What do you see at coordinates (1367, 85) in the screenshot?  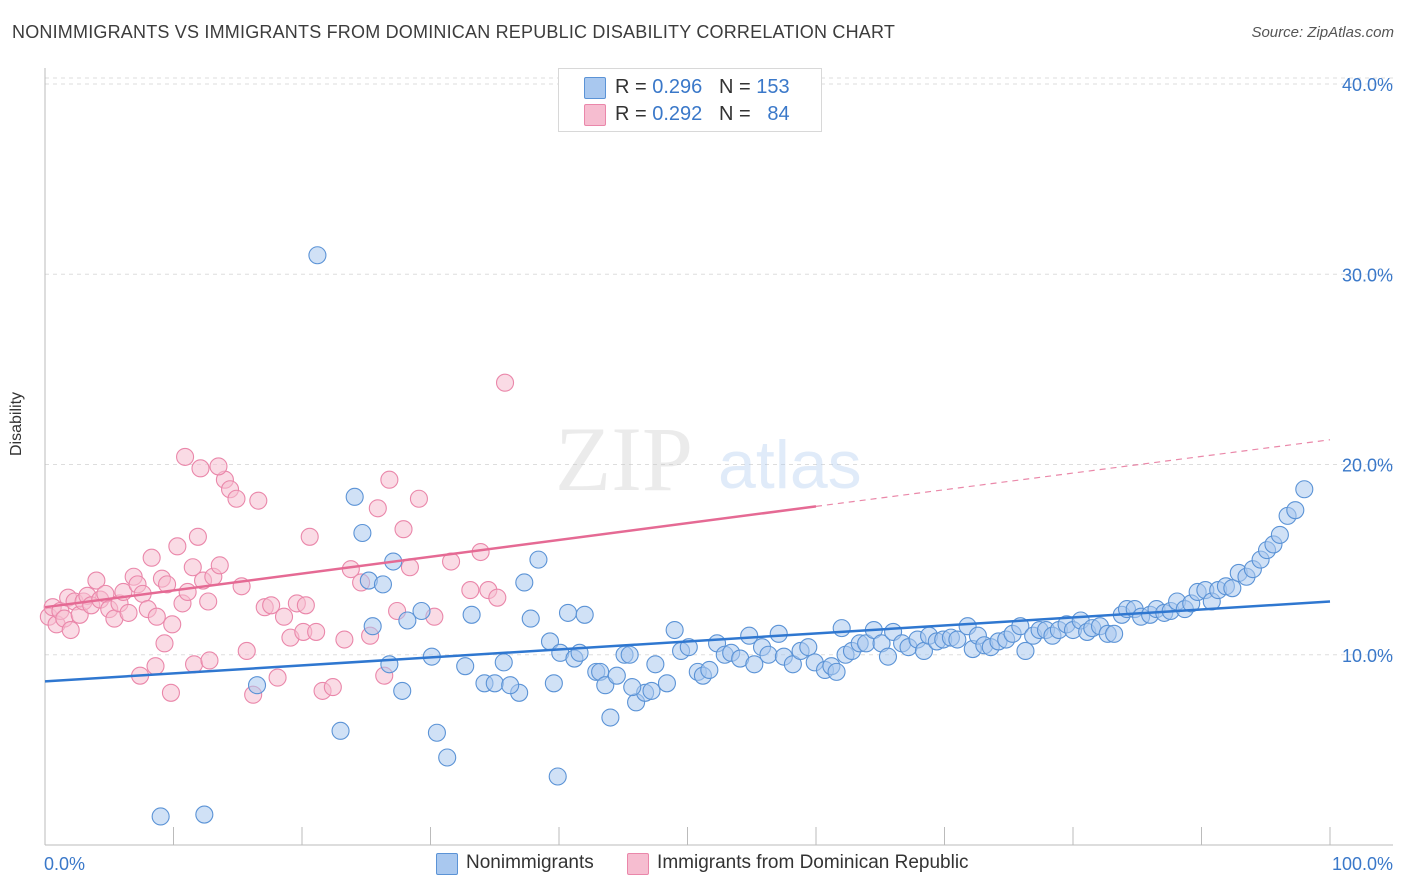 I see `y-tick-label: 40.0%` at bounding box center [1367, 85].